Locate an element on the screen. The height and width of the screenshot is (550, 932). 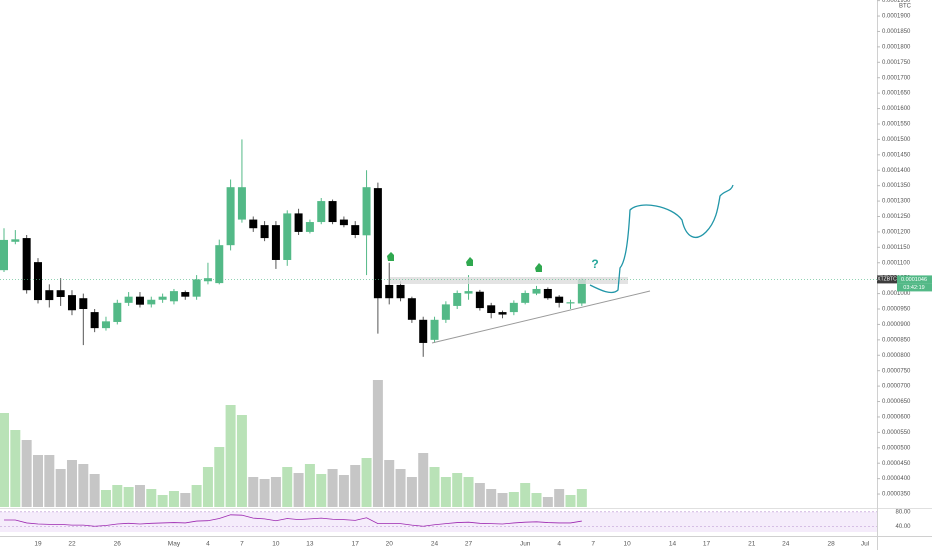
y-tick-label: 0.0000400 is located at coordinates (896, 479).